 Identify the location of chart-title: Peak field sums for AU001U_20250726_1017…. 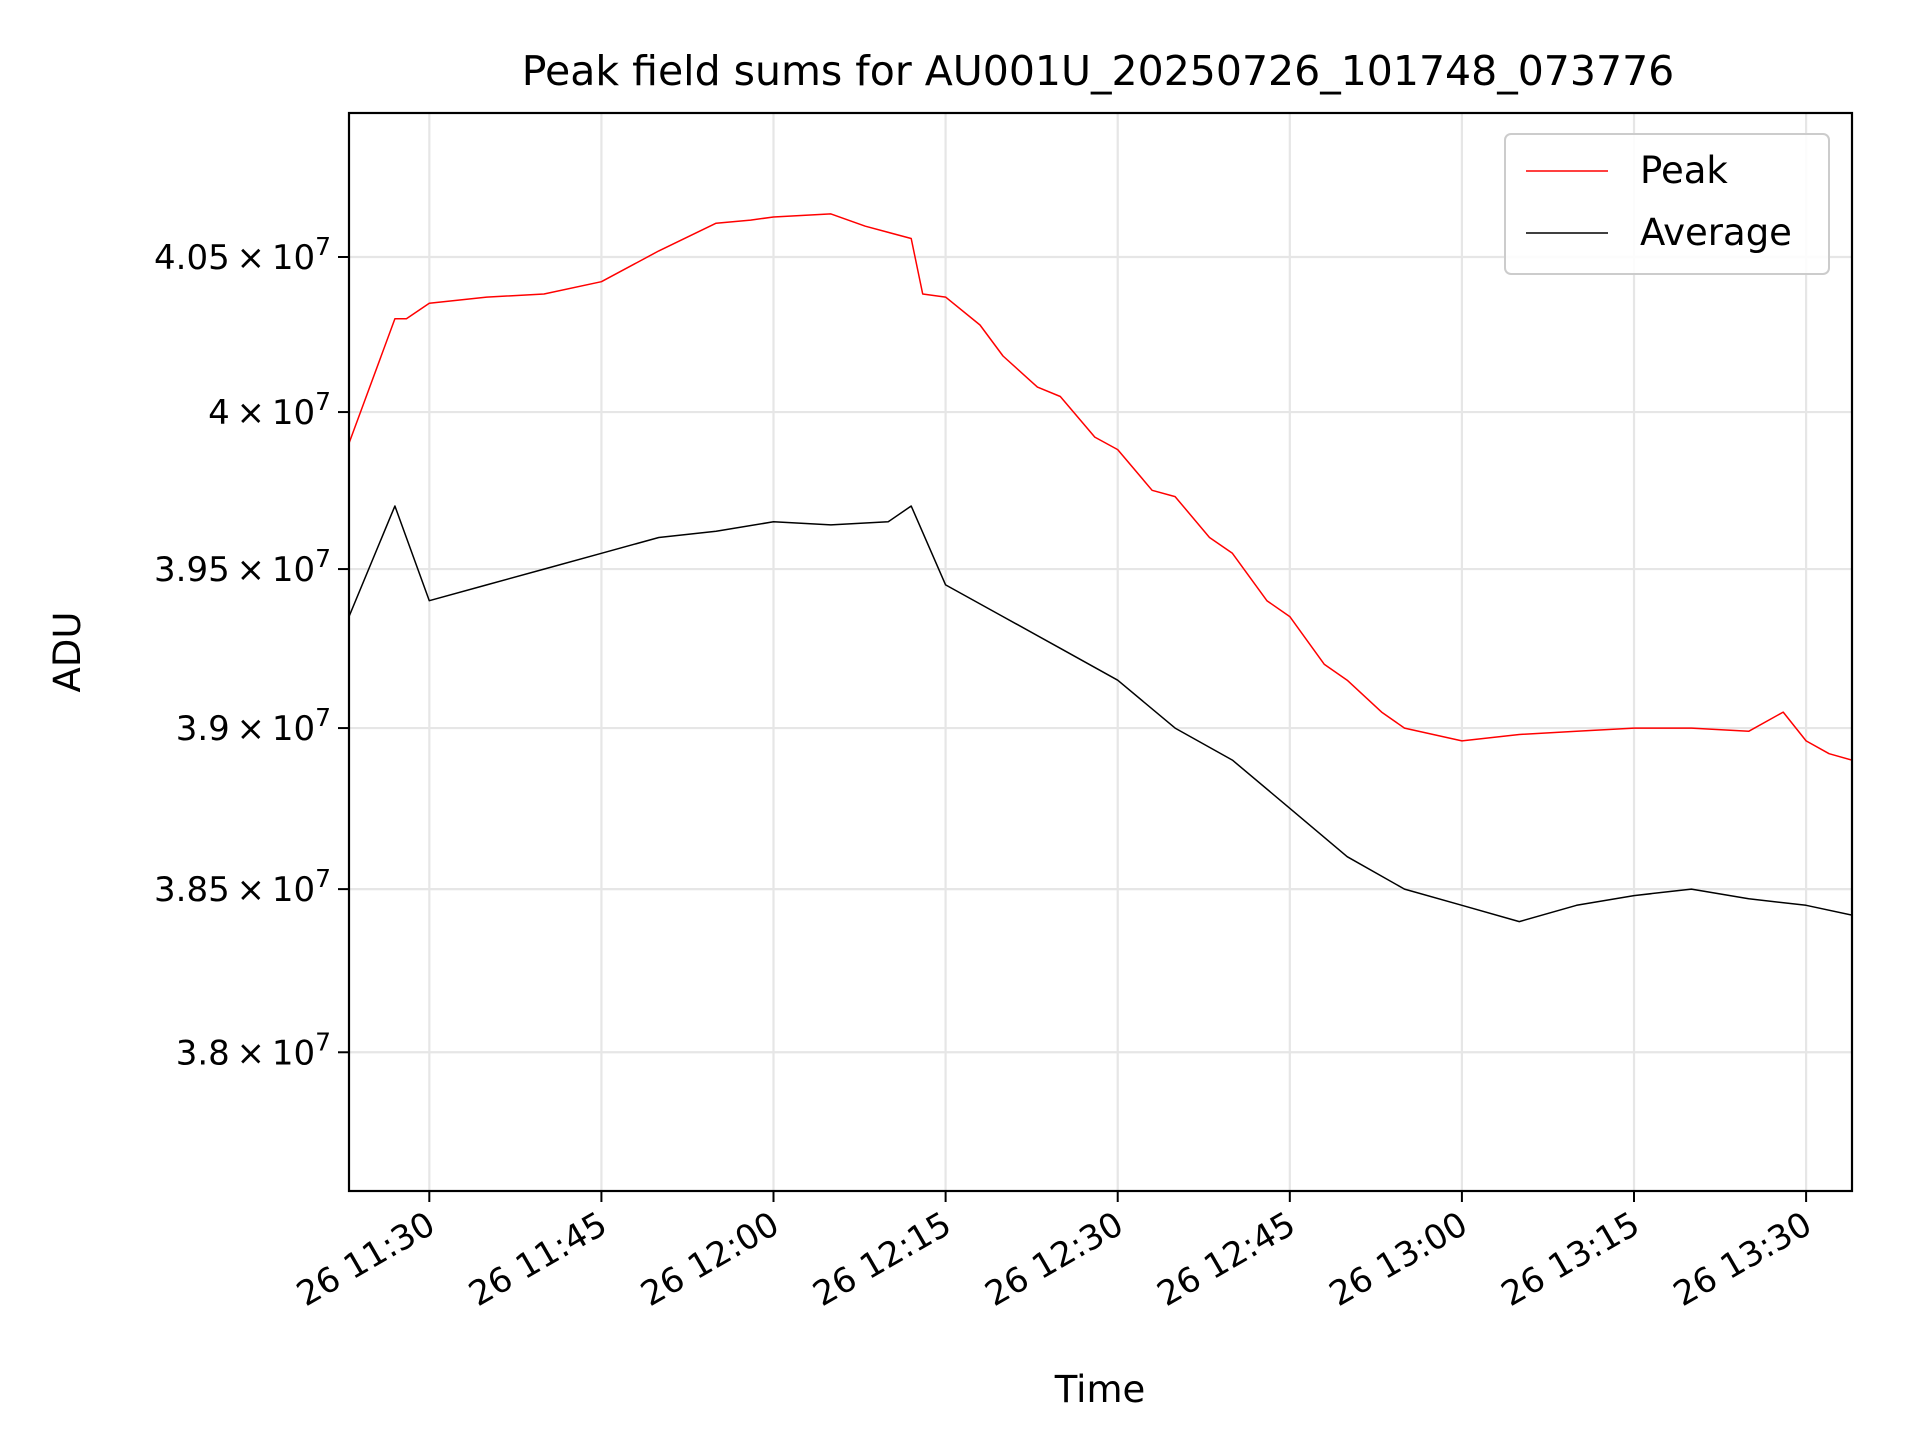
(1098, 71).